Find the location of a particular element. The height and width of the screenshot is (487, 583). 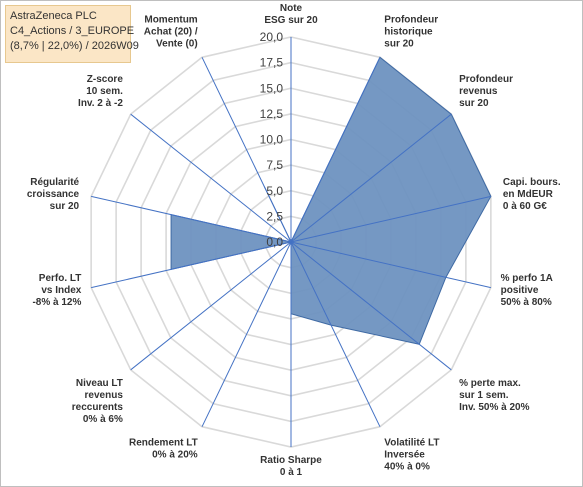

title-line-company: AstraZeneca PLC is located at coordinates (53, 16).